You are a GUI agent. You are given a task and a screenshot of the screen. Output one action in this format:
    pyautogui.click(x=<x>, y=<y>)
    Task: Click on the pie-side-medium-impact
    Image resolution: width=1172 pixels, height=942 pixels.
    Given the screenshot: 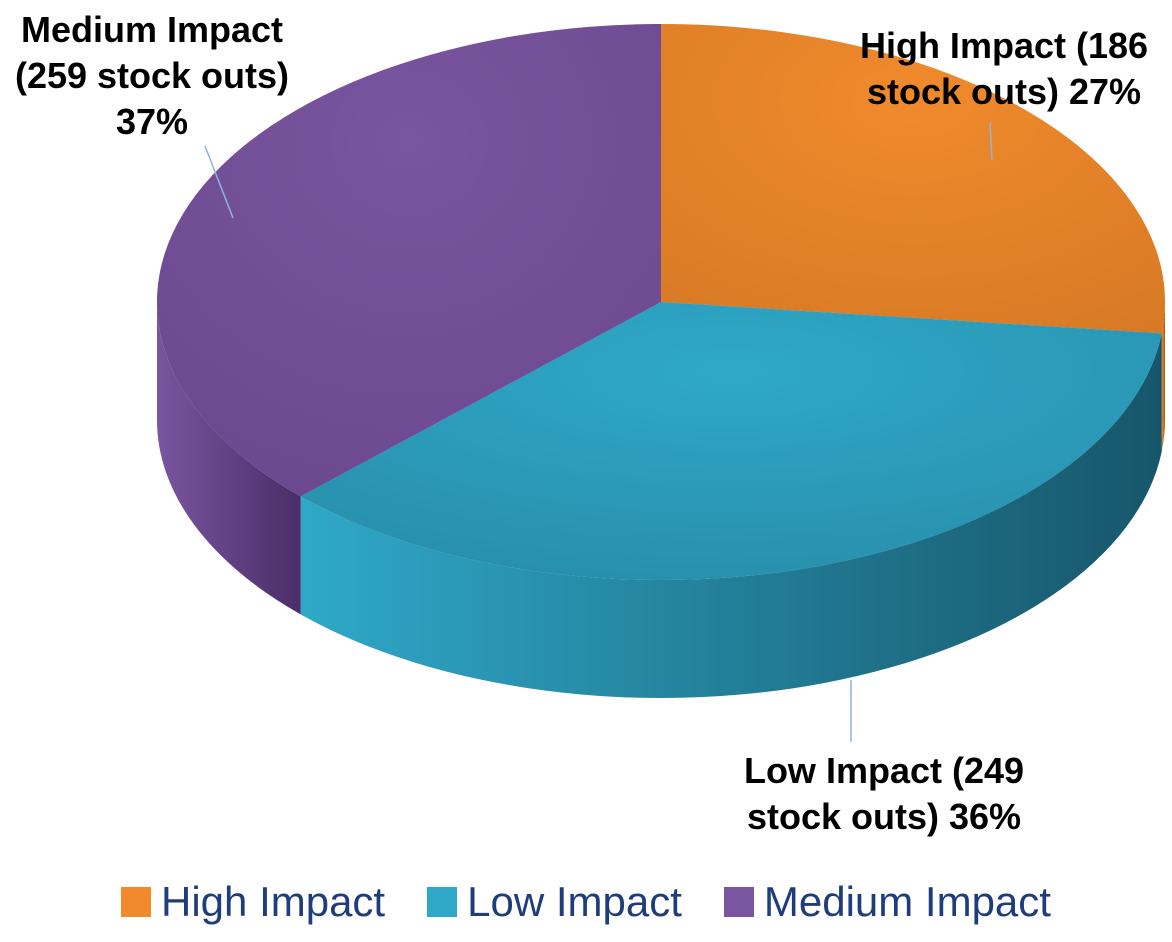 What is the action you would take?
    pyautogui.click(x=229, y=458)
    